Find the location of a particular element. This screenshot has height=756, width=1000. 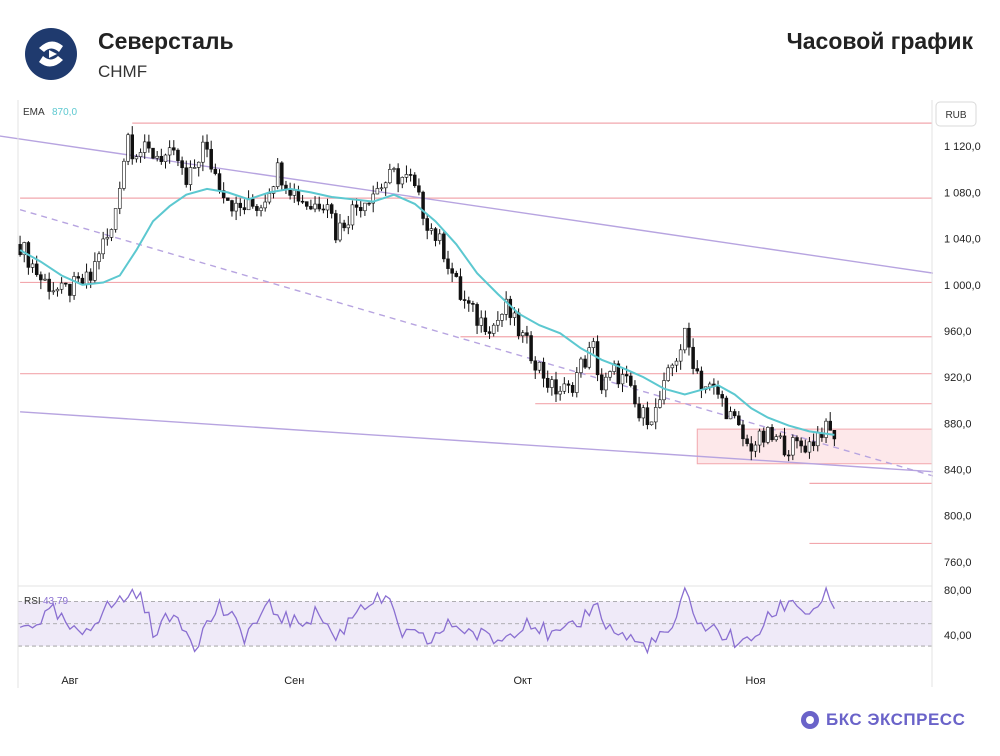

rsi-tick-label: 40,00 is located at coordinates (958, 636).